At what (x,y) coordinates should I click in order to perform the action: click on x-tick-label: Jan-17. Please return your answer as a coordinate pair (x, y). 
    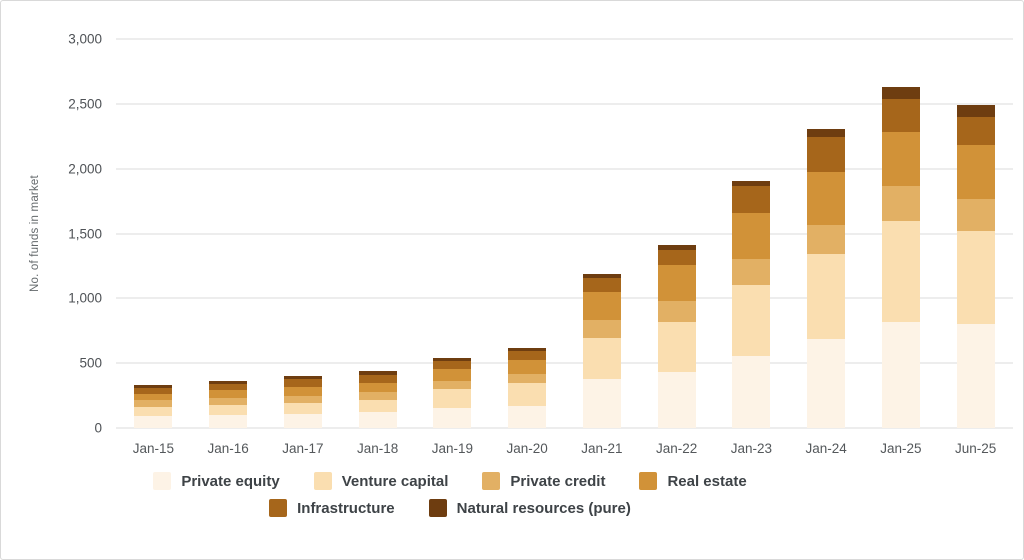
    Looking at the image, I should click on (303, 448).